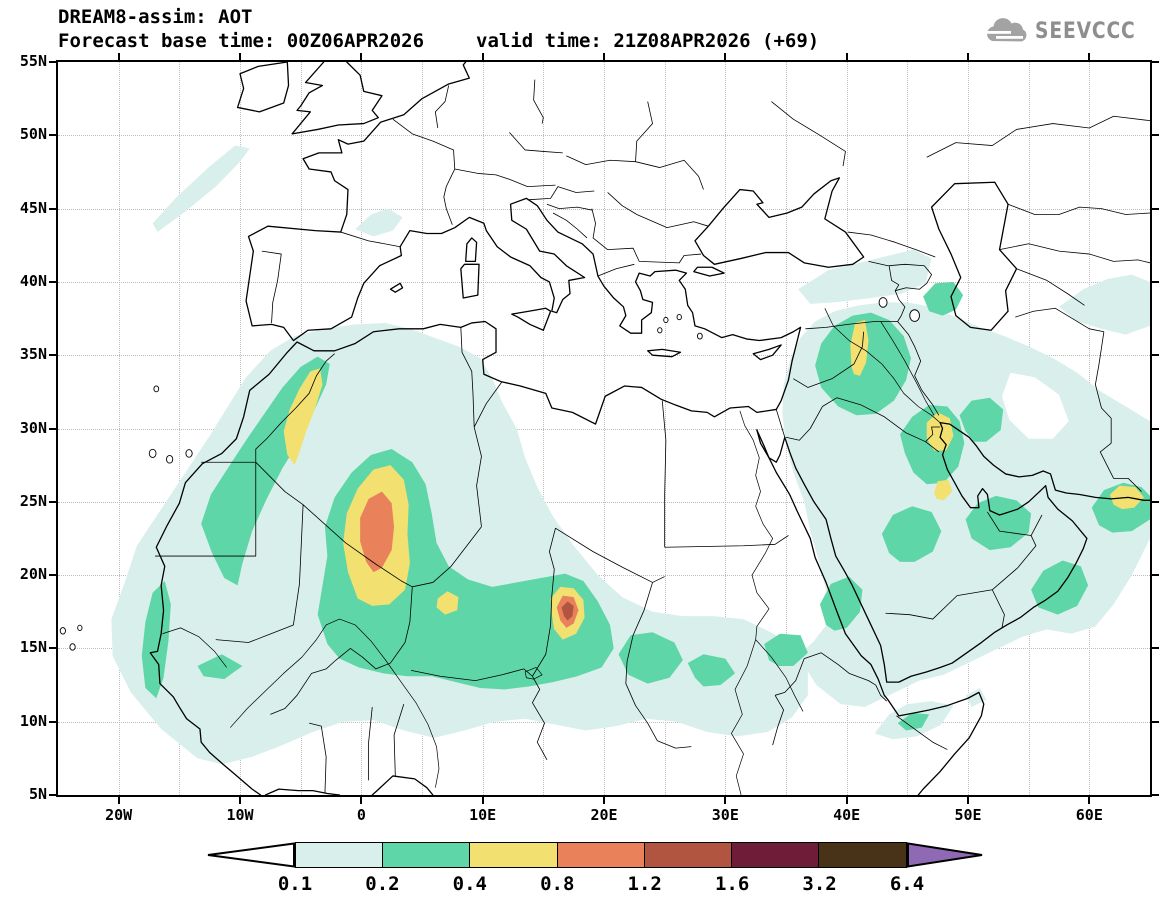 The image size is (1165, 905). What do you see at coordinates (33, 280) in the screenshot?
I see `y-tick-label: 40N` at bounding box center [33, 280].